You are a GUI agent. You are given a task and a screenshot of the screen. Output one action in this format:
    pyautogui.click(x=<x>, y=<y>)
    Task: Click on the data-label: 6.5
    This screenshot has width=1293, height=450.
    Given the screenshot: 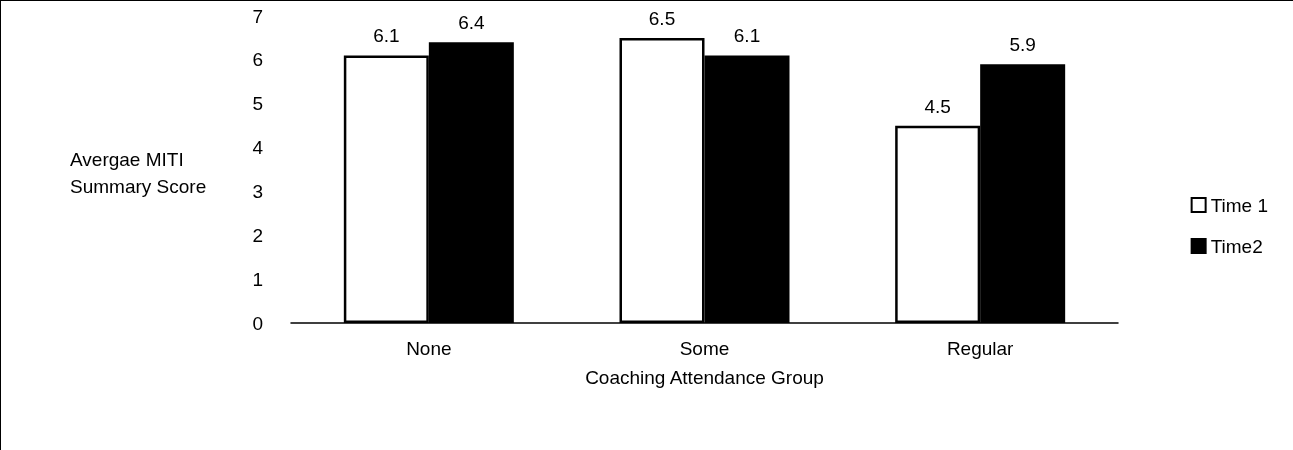 What is the action you would take?
    pyautogui.click(x=662, y=18)
    